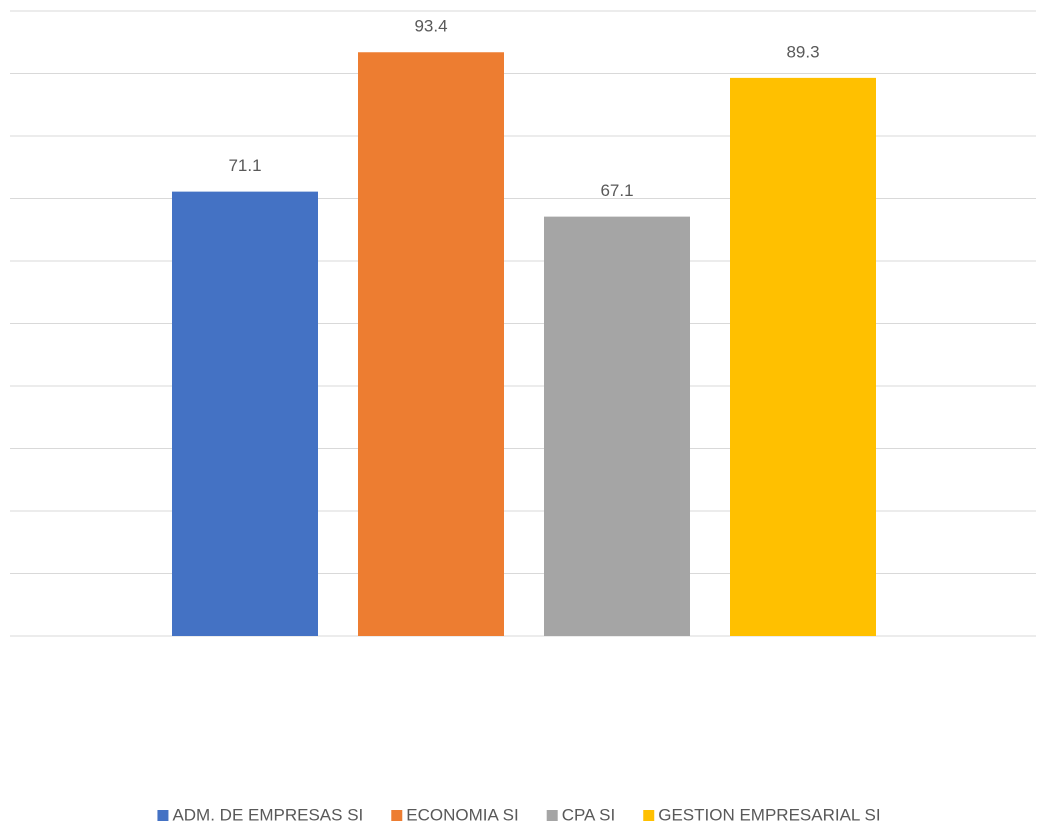 This screenshot has height=827, width=1038. I want to click on data-label: 67.1, so click(616, 190).